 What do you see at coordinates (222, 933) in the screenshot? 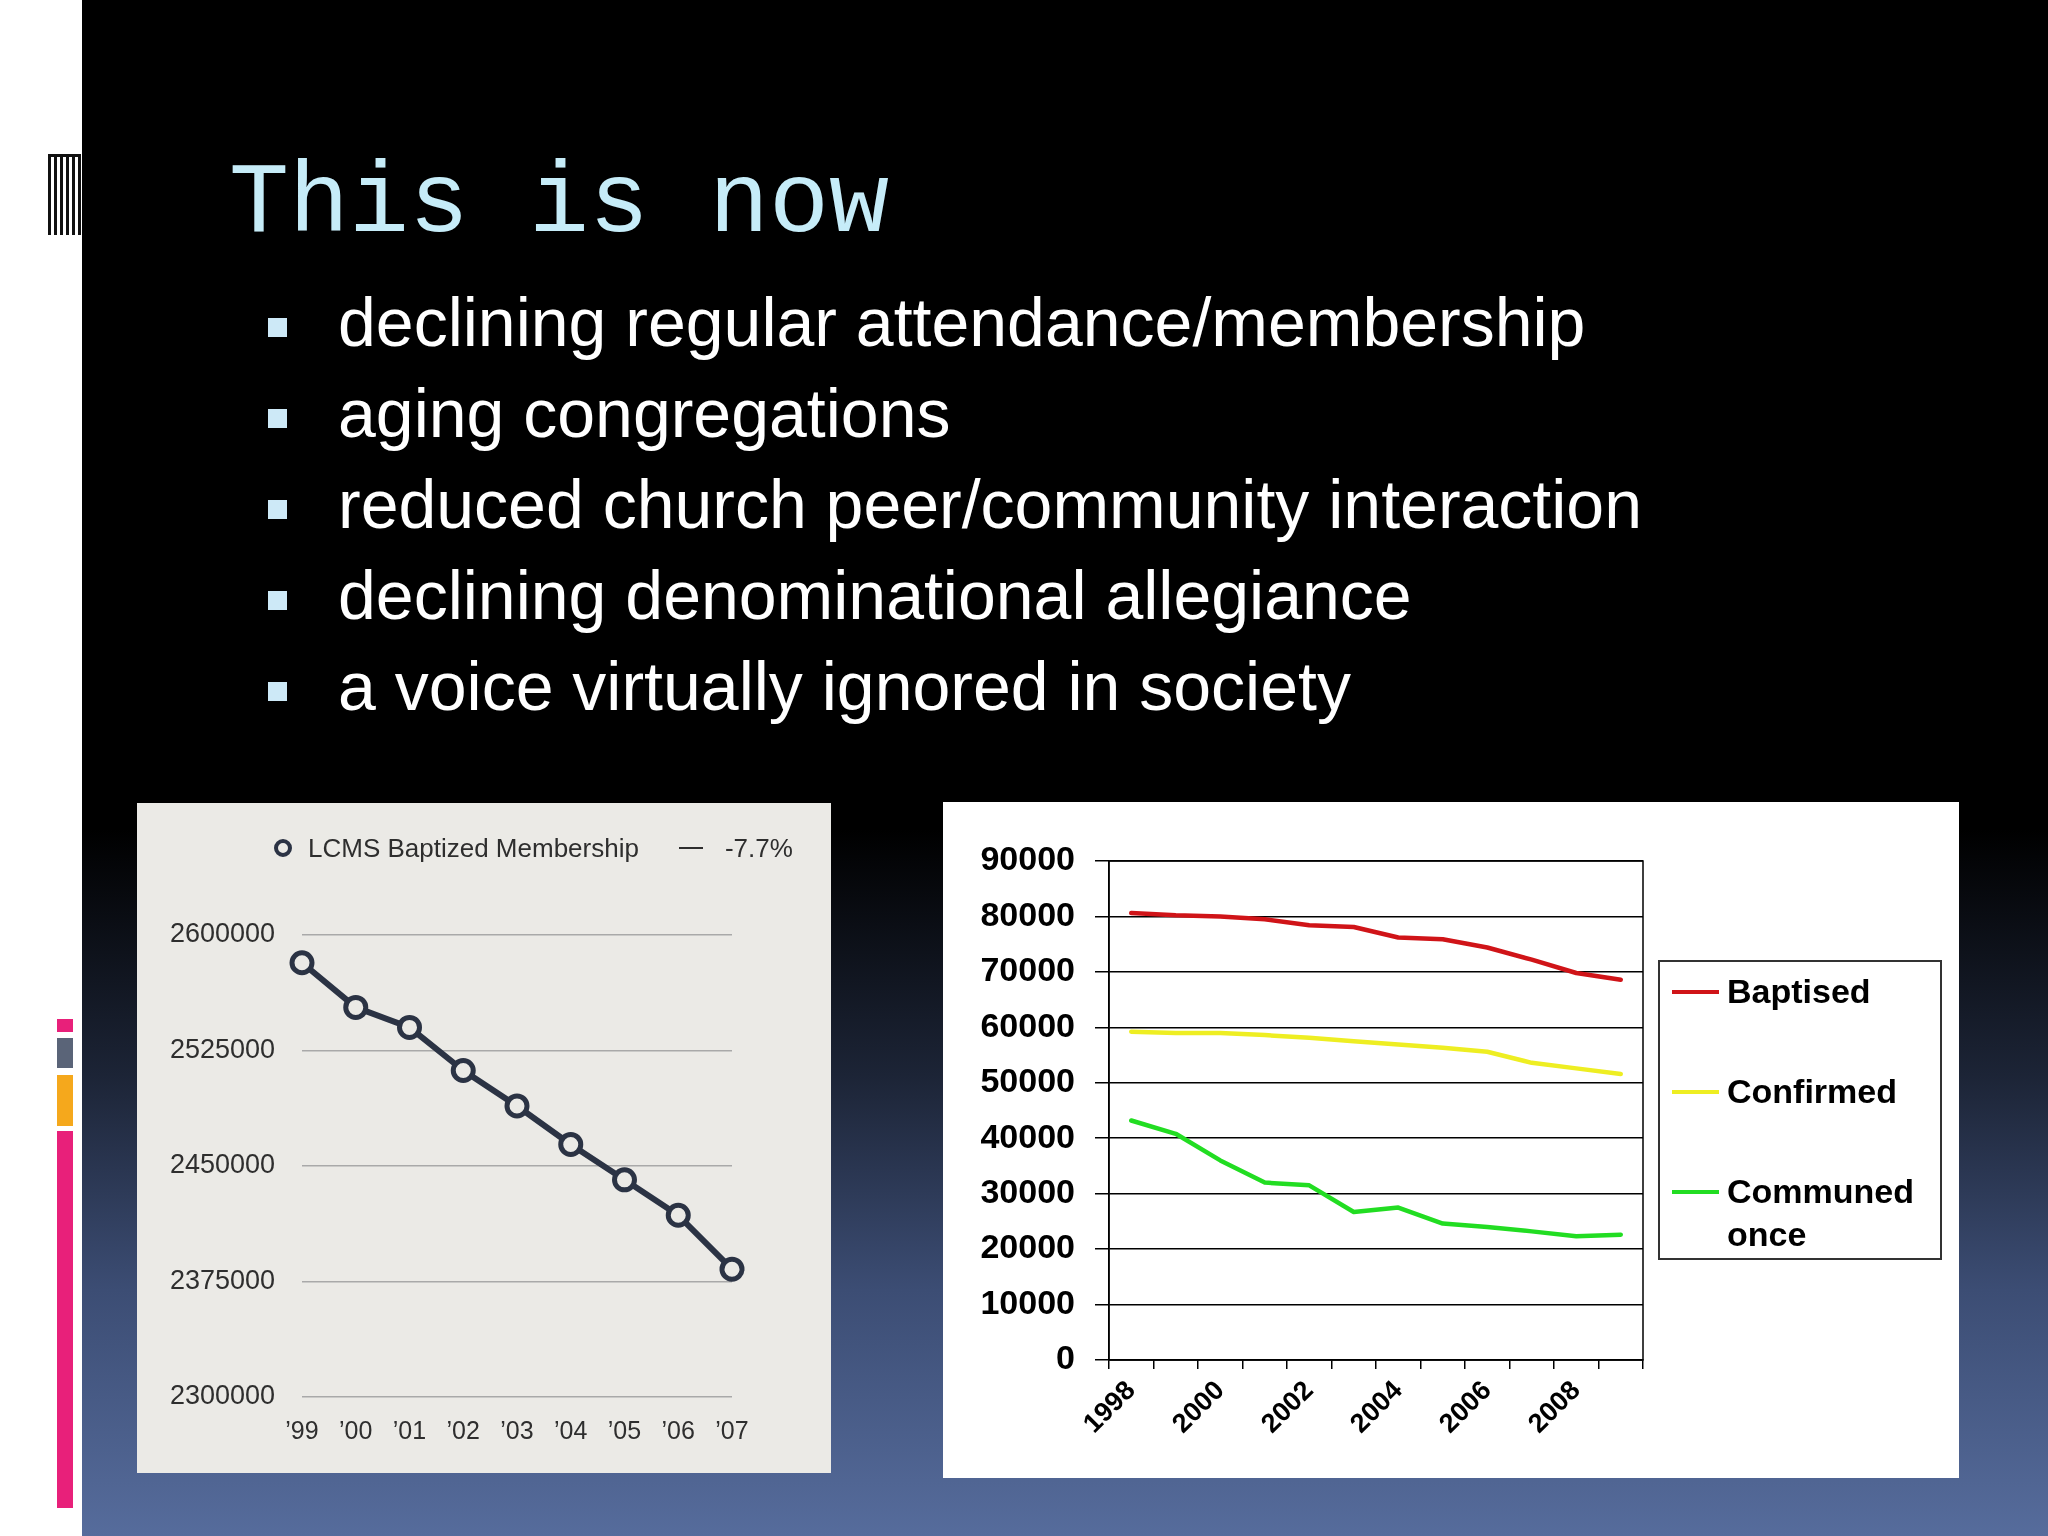
I see `y-tick-label: 2600000` at bounding box center [222, 933].